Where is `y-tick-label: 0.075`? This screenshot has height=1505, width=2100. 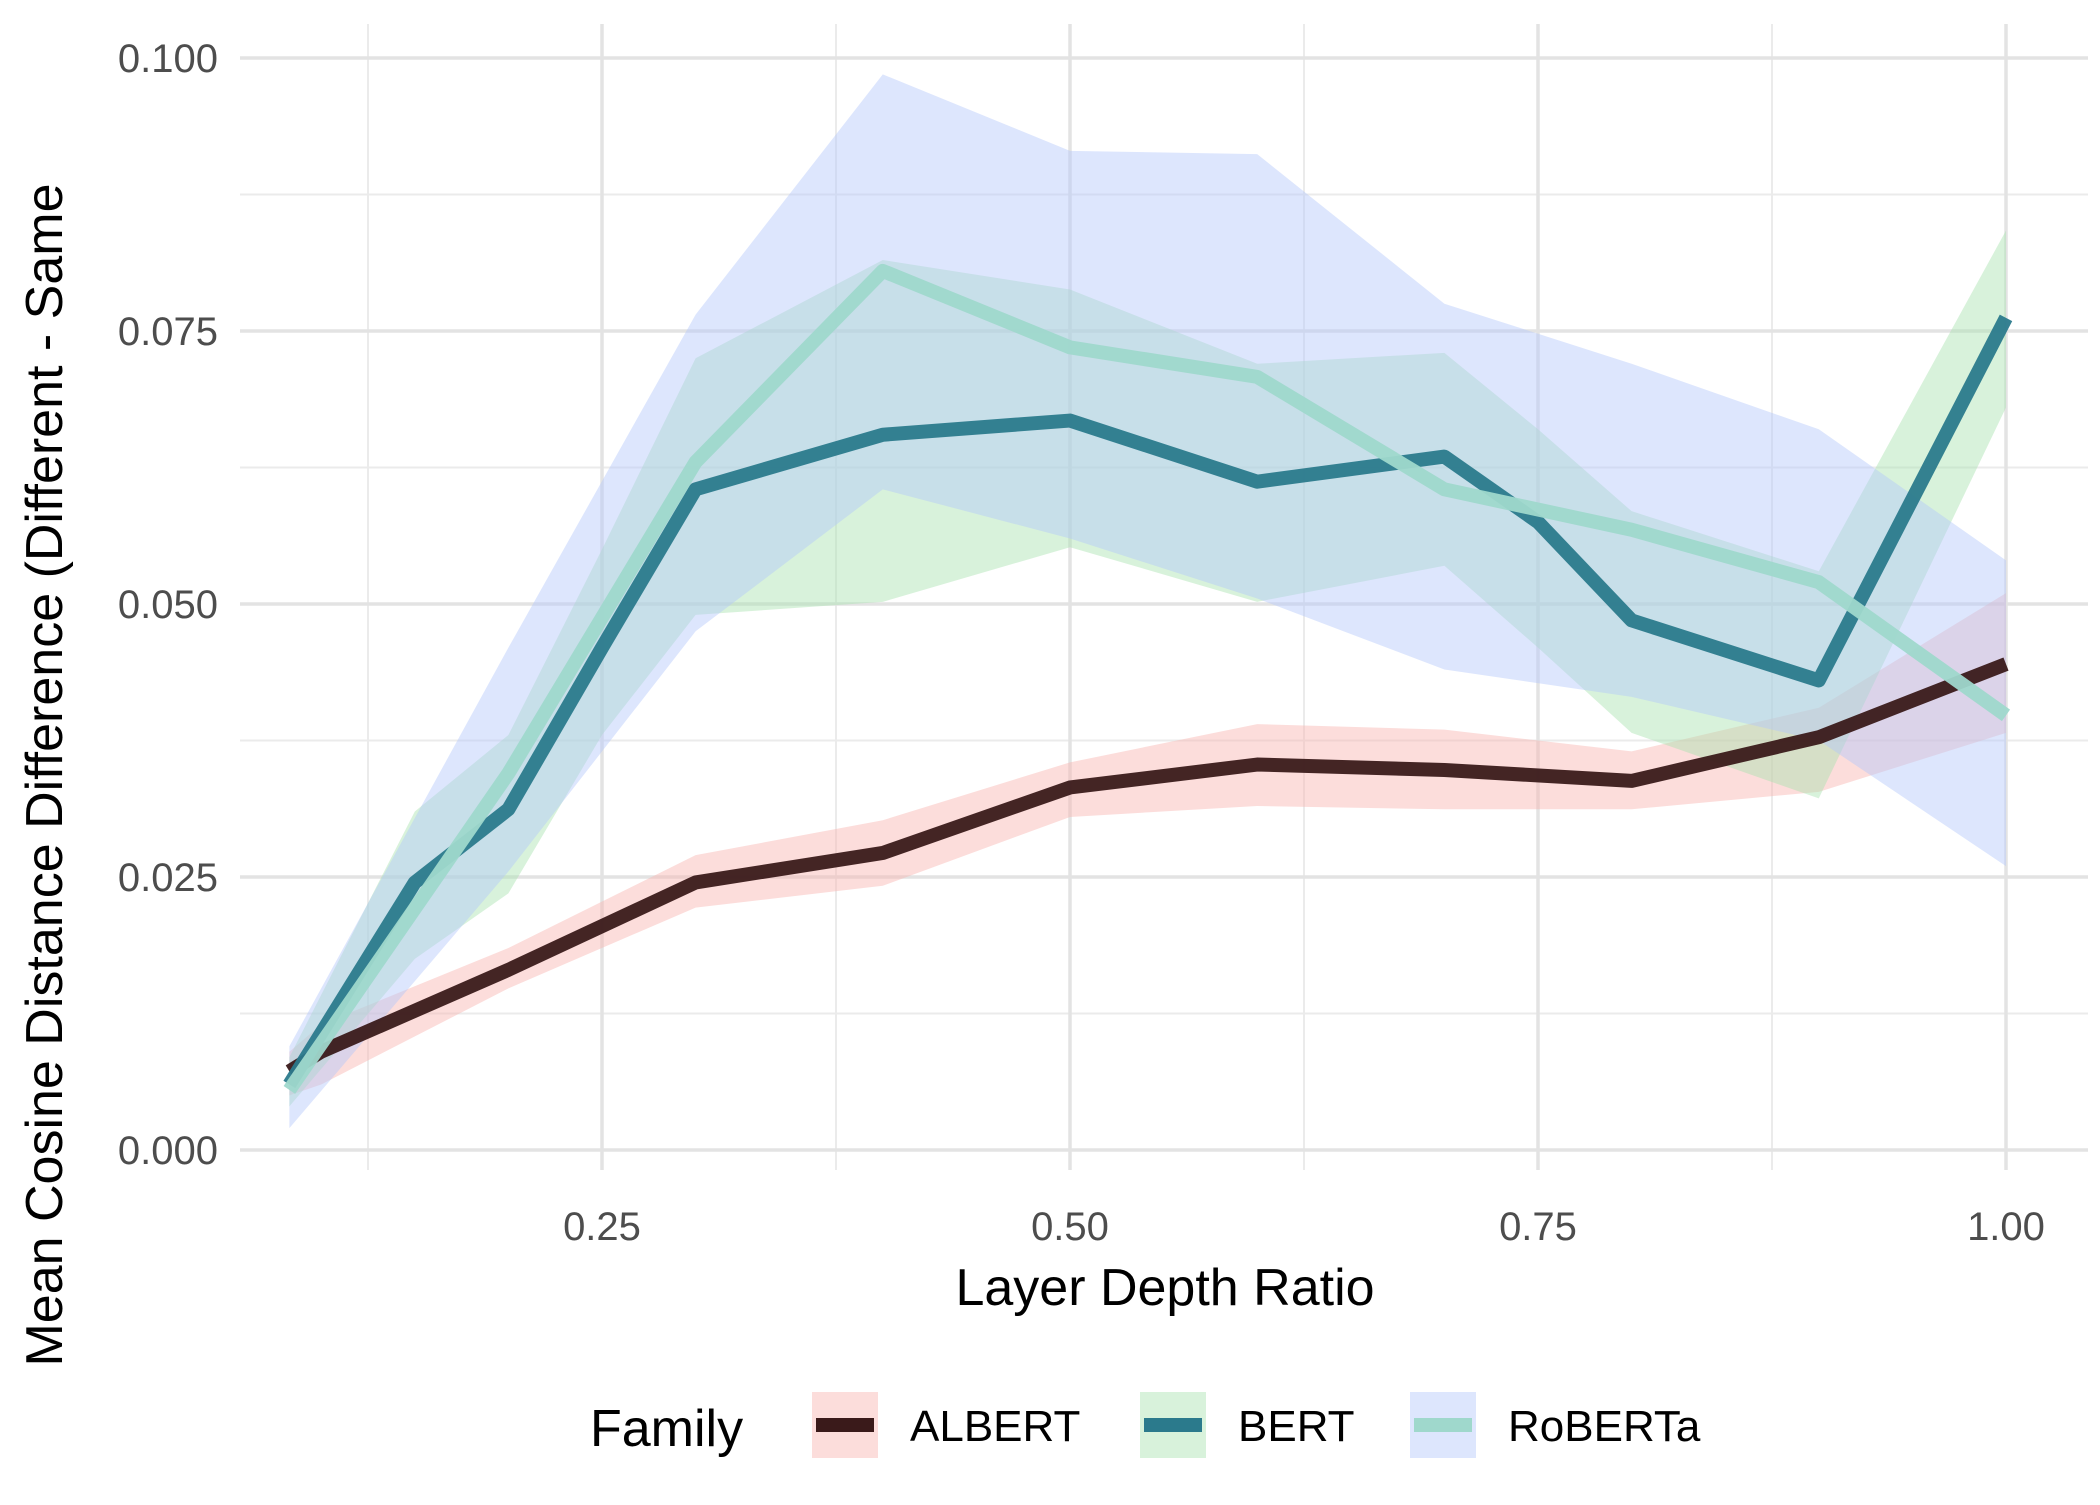
y-tick-label: 0.075 is located at coordinates (168, 332).